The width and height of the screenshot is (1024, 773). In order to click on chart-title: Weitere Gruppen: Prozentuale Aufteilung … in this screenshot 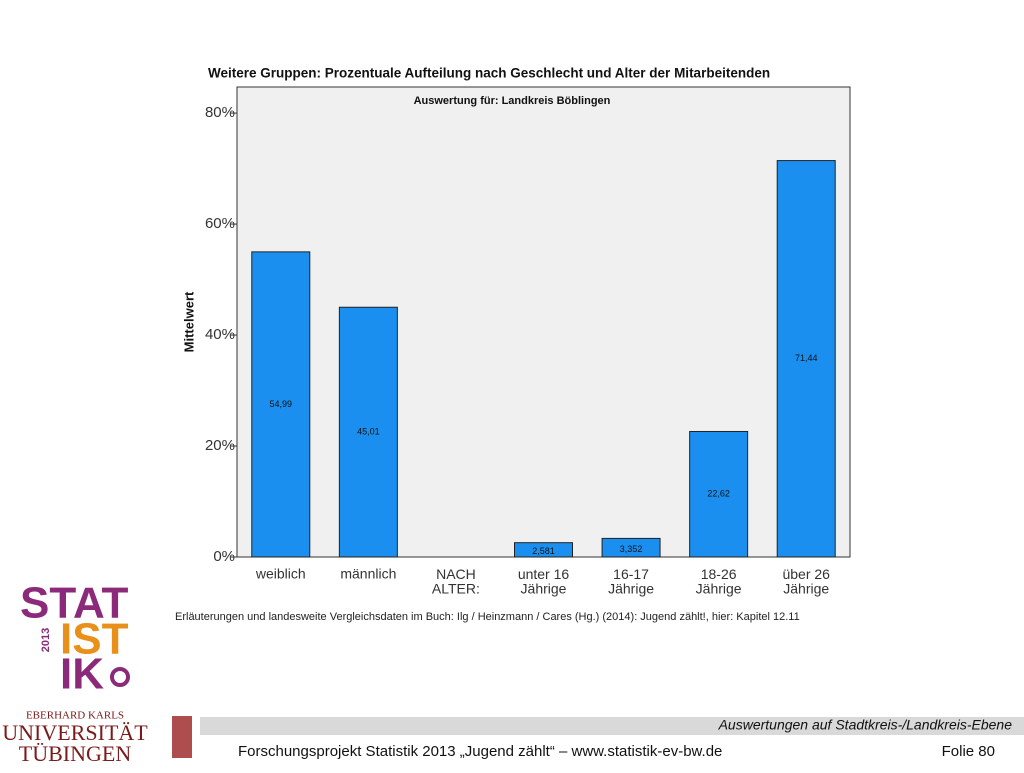, I will do `click(489, 73)`.